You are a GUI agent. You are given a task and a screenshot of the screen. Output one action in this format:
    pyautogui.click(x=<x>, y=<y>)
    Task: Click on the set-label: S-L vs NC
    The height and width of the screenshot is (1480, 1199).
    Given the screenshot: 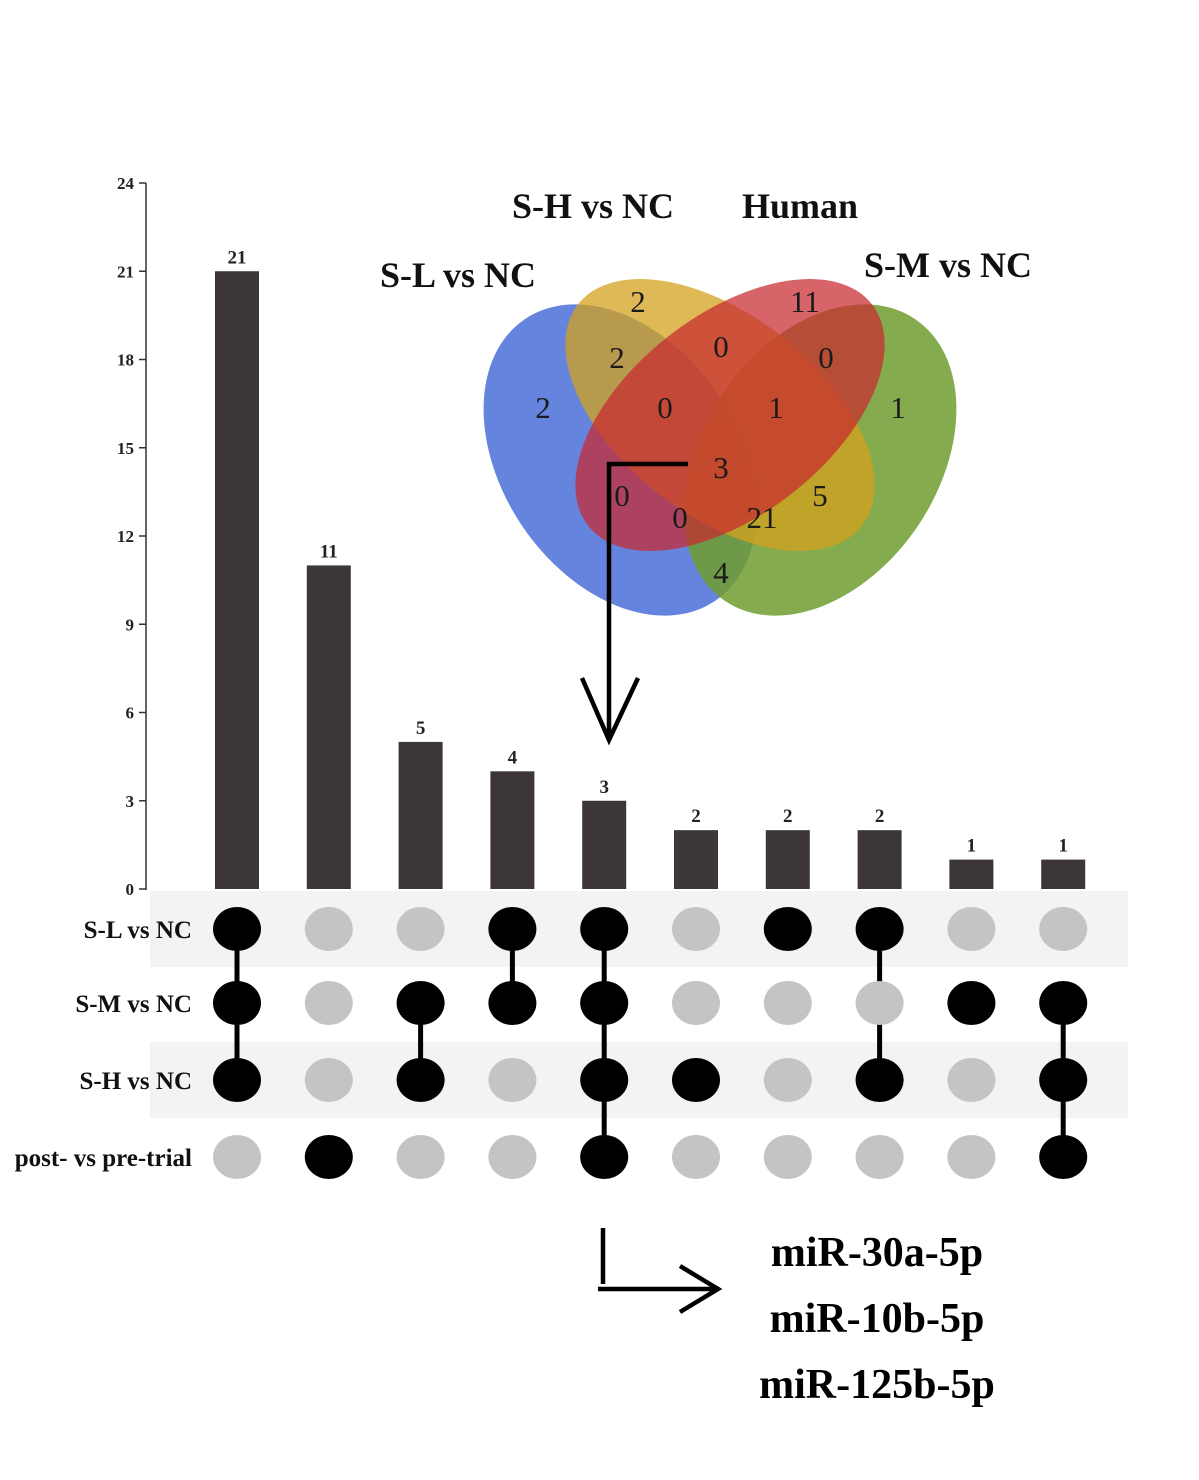 What is the action you would take?
    pyautogui.click(x=138, y=930)
    